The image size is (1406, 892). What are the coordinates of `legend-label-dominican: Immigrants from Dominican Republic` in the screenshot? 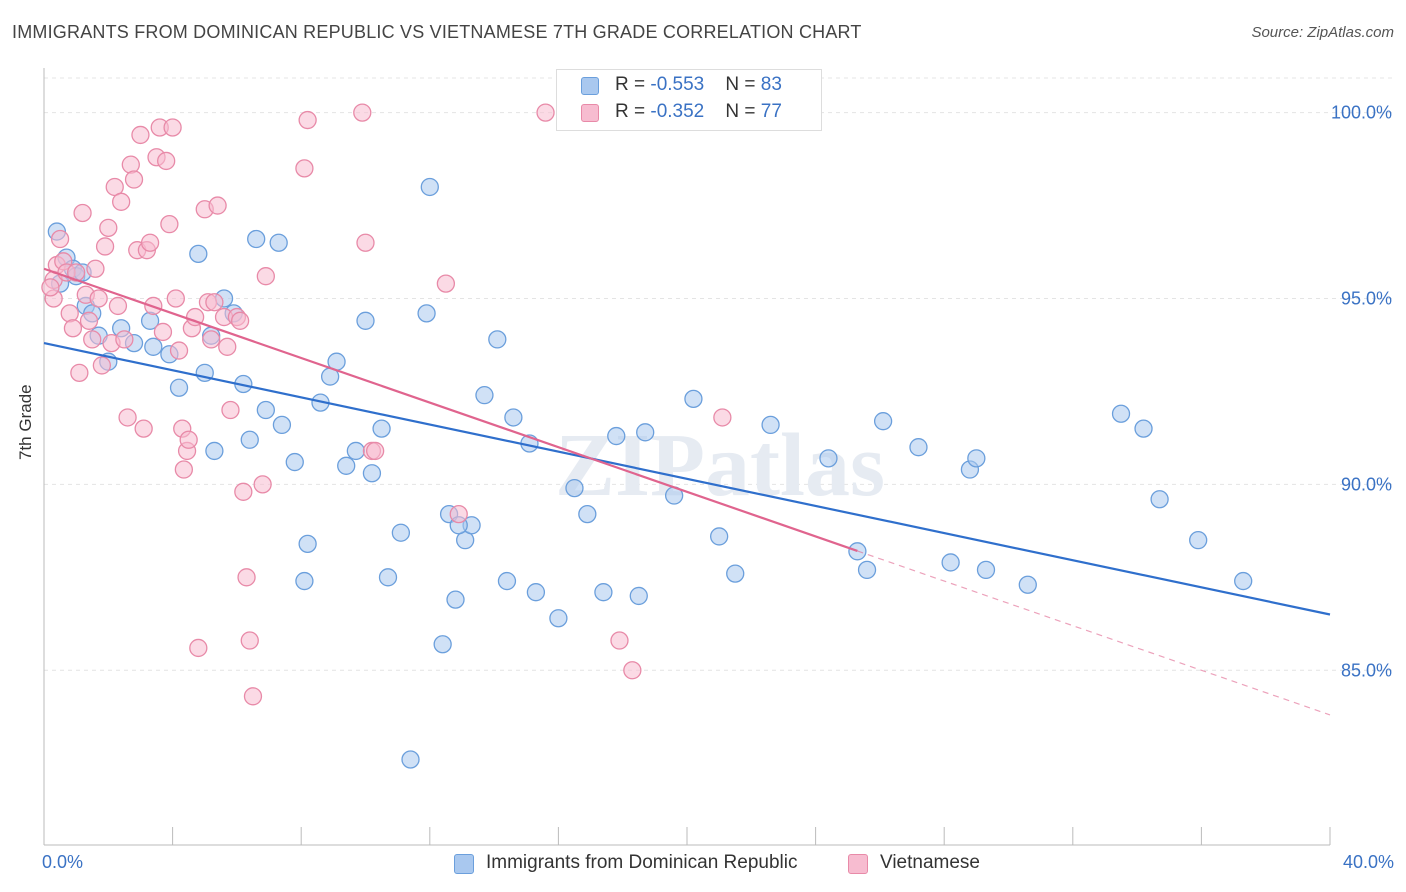 It's located at (642, 862).